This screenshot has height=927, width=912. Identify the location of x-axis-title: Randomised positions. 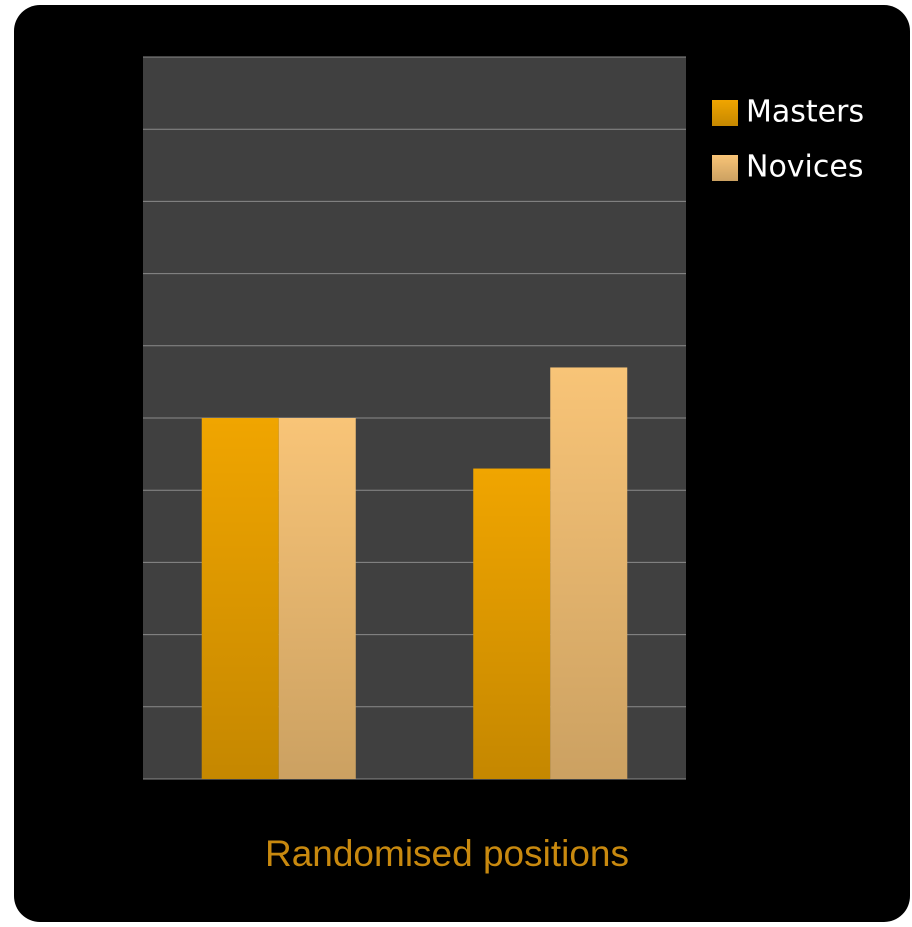
(447, 853).